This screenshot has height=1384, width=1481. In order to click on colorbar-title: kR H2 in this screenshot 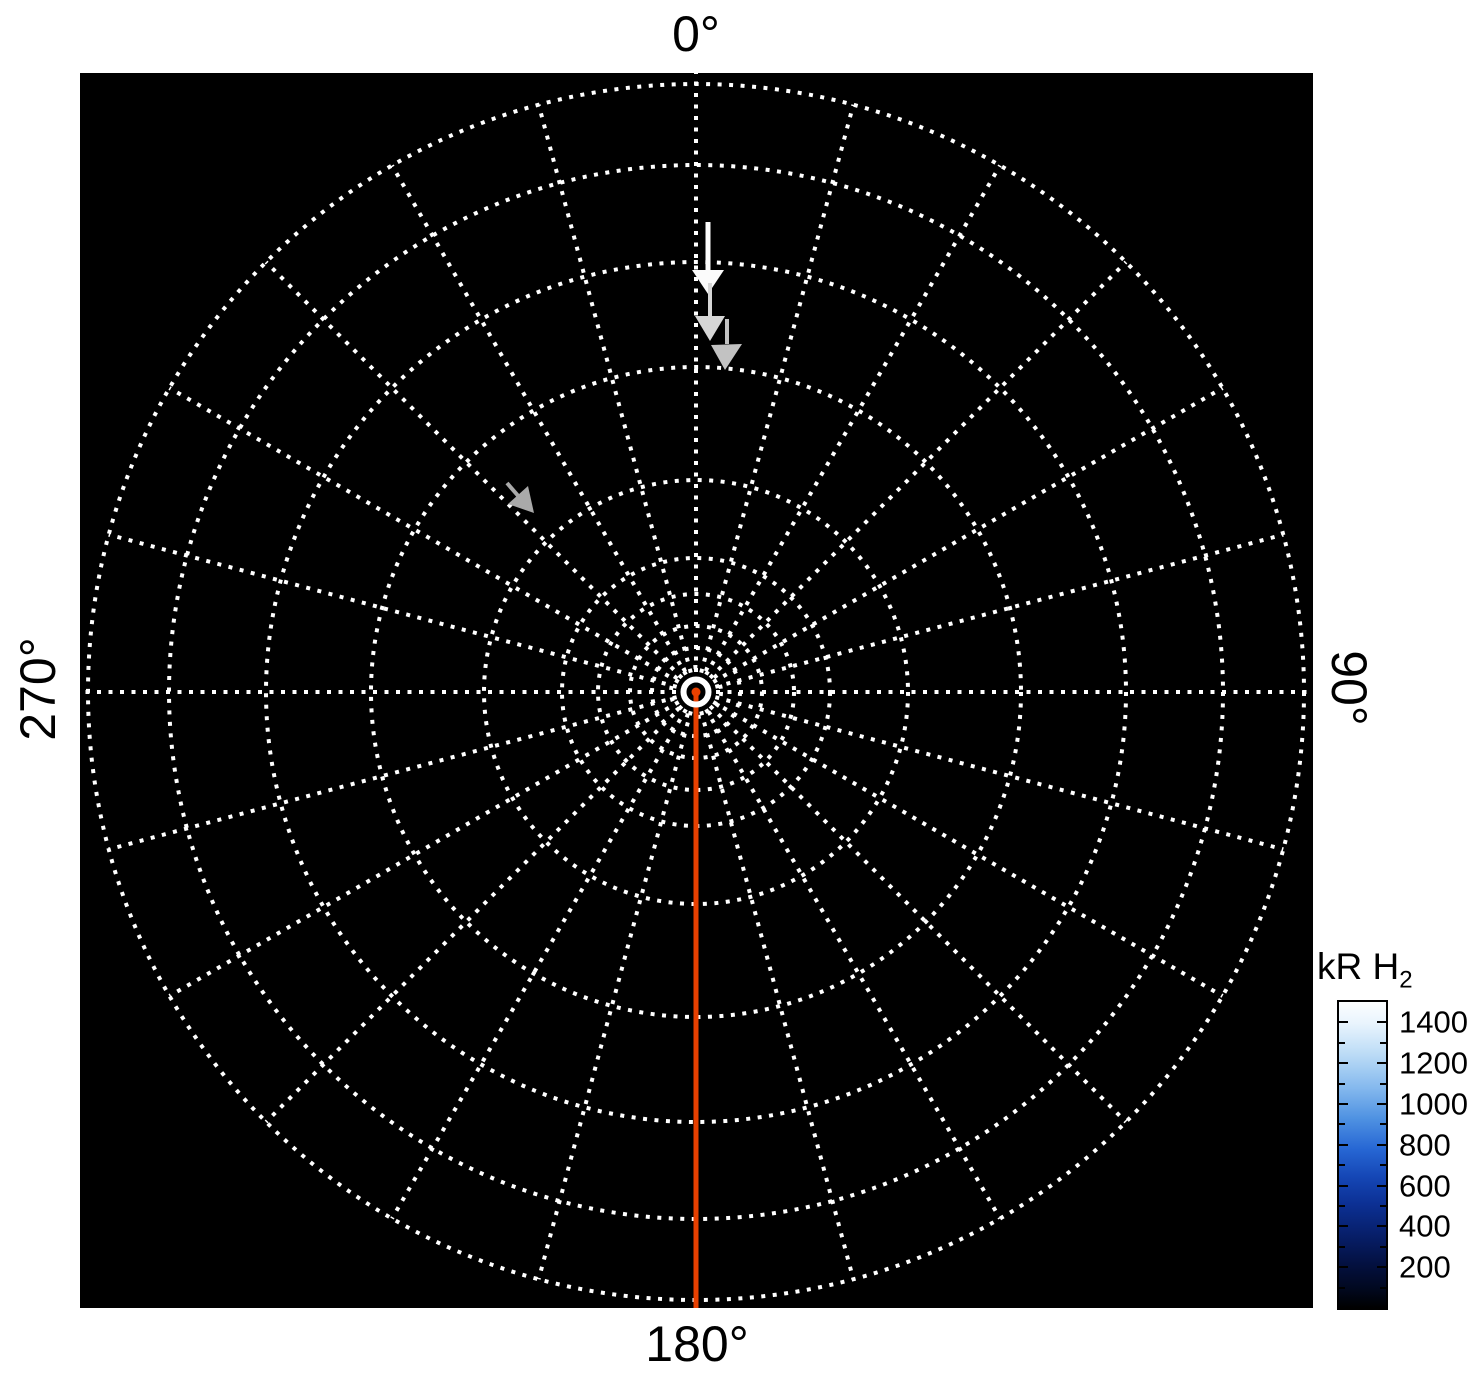, I will do `click(1365, 970)`.